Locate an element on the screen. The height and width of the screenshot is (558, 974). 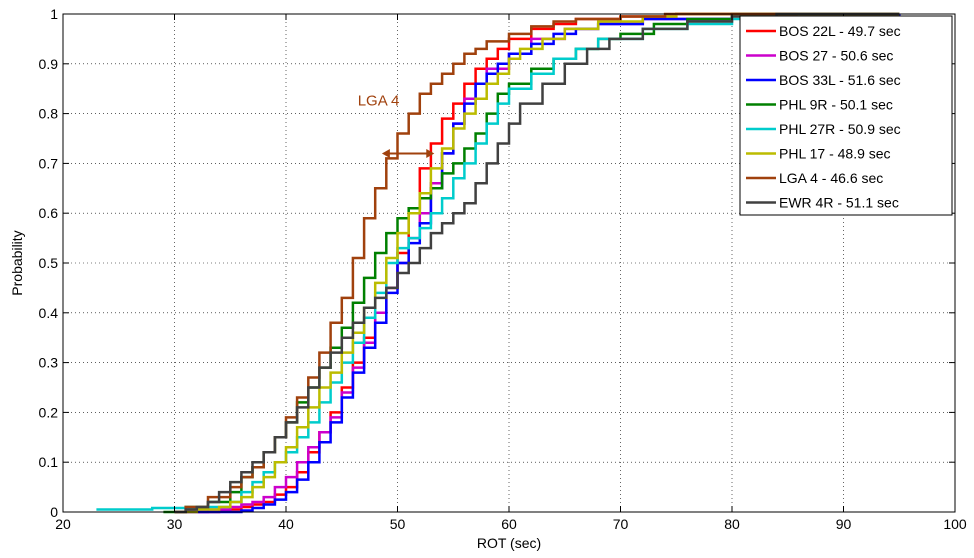
x-tick-label: 70 is located at coordinates (621, 524).